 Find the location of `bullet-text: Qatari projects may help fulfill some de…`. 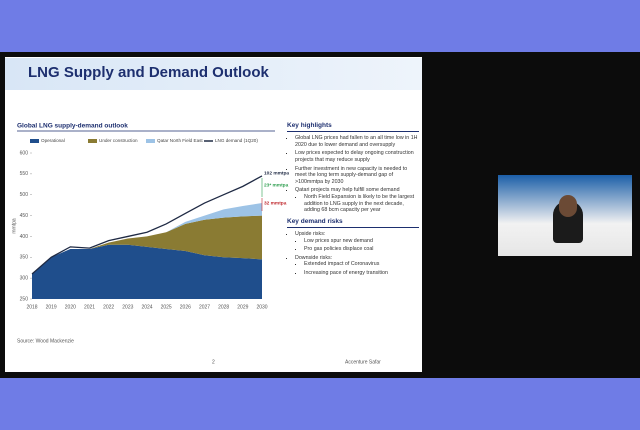

bullet-text: Qatari projects may help fulfill some de… is located at coordinates (347, 190).